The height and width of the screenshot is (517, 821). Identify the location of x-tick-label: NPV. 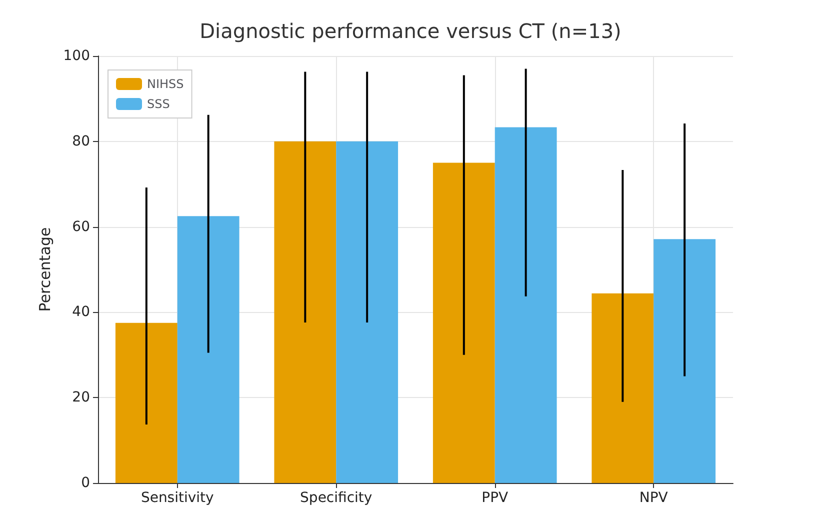
(653, 498).